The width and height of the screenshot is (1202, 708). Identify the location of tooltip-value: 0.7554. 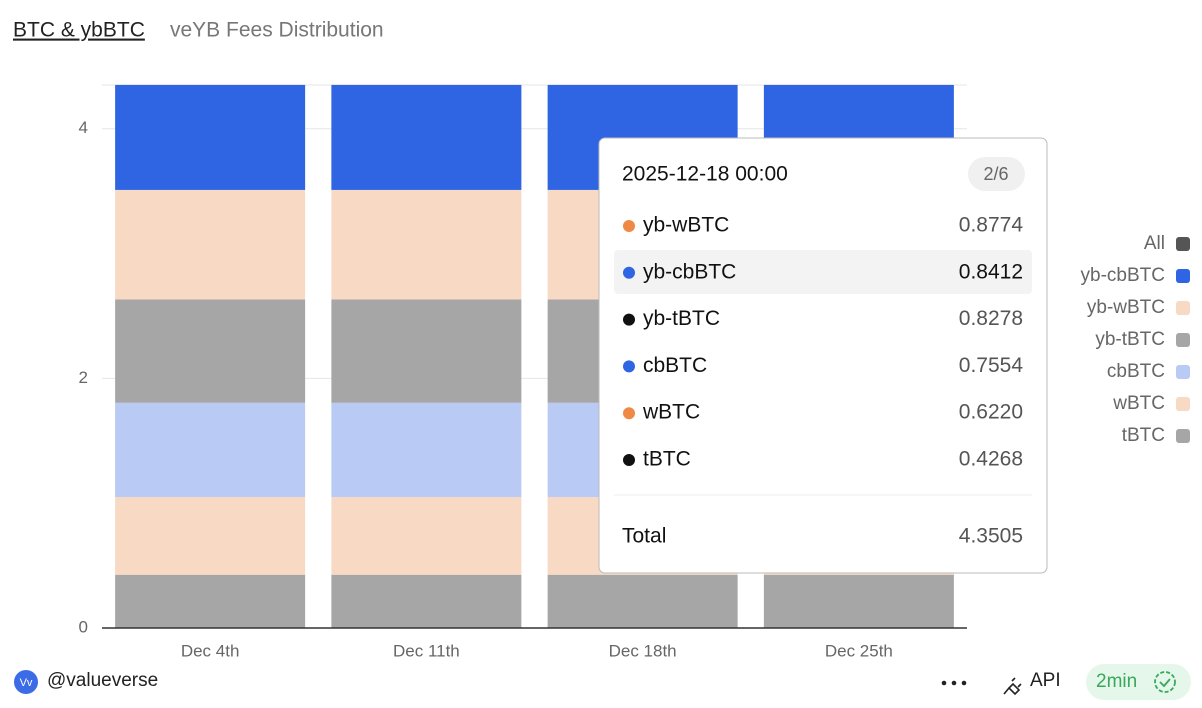
(991, 365).